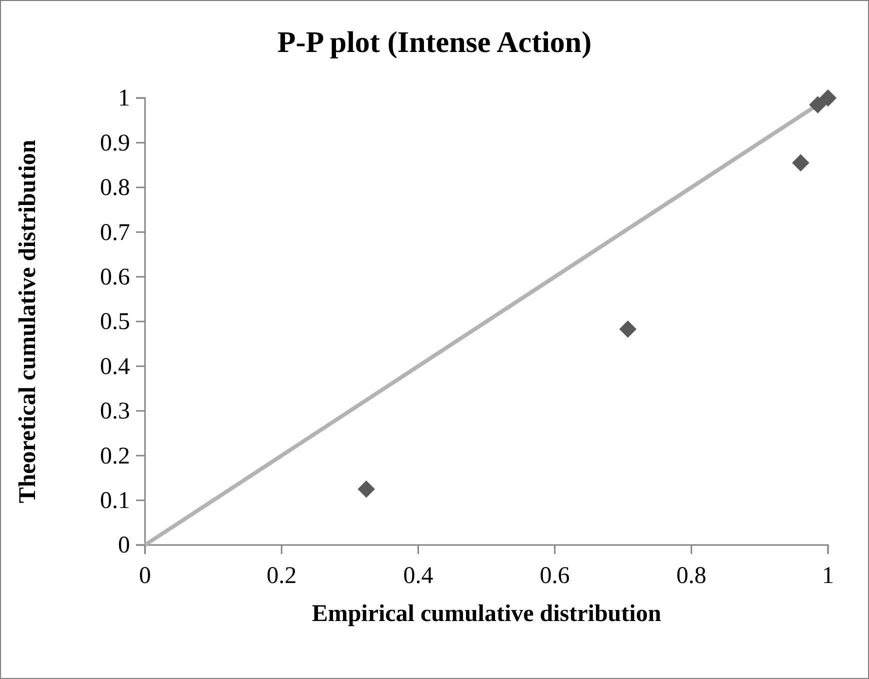 This screenshot has height=679, width=869. Describe the element at coordinates (115, 367) in the screenshot. I see `y-tick-label: 0.4` at that location.